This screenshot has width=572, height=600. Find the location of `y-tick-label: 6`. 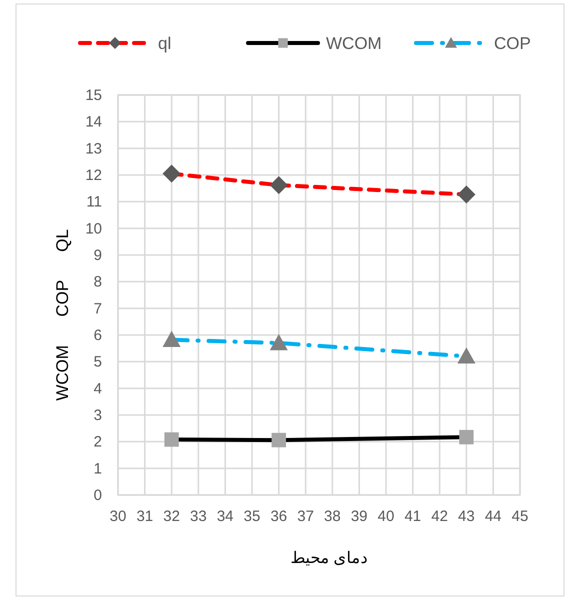

y-tick-label: 6 is located at coordinates (98, 335).